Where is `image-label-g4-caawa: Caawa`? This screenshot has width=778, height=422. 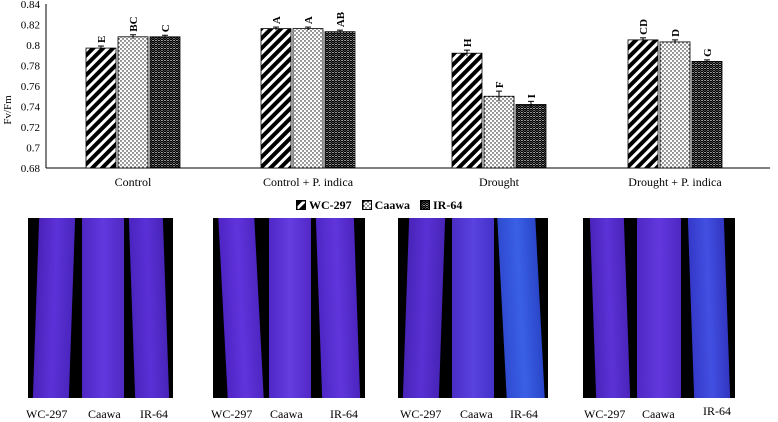
image-label-g4-caawa: Caawa is located at coordinates (658, 414).